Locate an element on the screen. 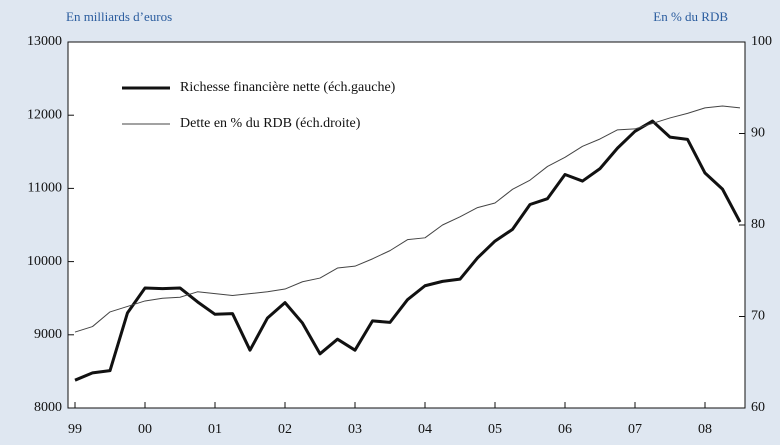  y-axis-label: En milliards d’euros is located at coordinates (119, 16).